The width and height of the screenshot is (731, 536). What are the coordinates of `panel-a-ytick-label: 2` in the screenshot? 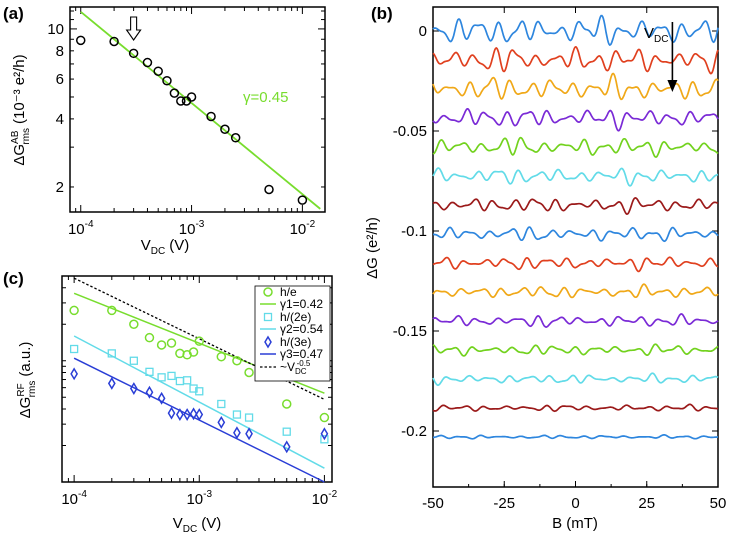 It's located at (60, 187).